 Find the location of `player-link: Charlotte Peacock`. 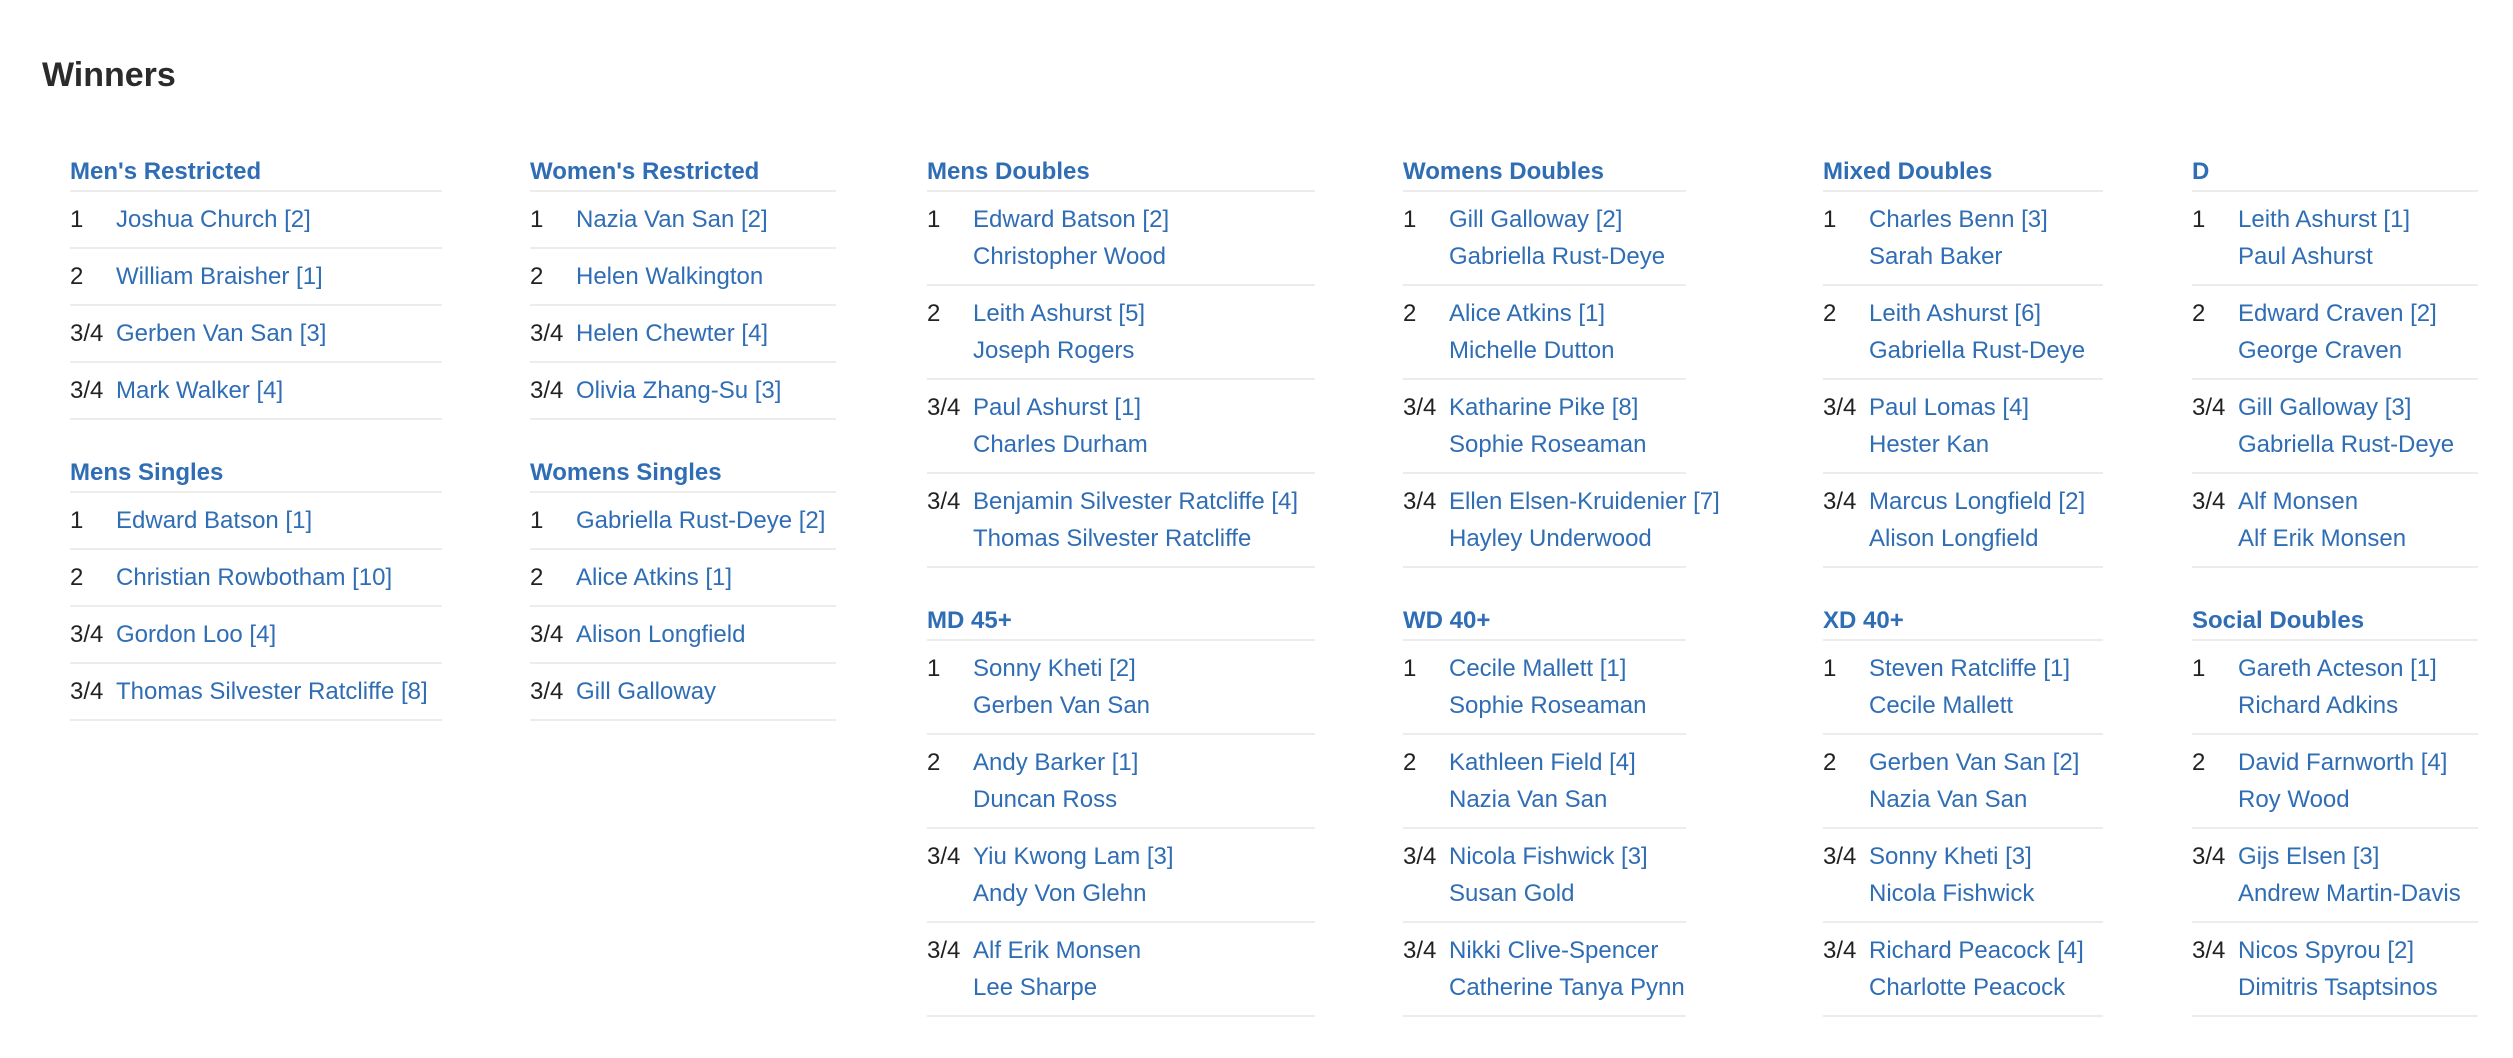

player-link: Charlotte Peacock is located at coordinates (1967, 987).